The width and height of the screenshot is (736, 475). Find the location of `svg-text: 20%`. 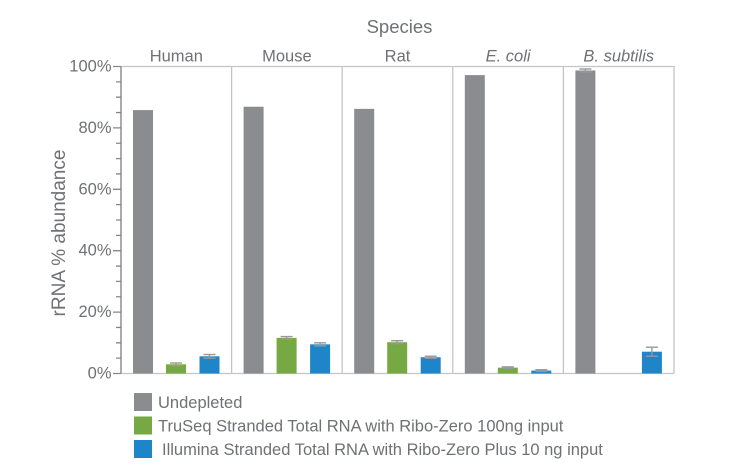

svg-text: 20% is located at coordinates (94, 312).